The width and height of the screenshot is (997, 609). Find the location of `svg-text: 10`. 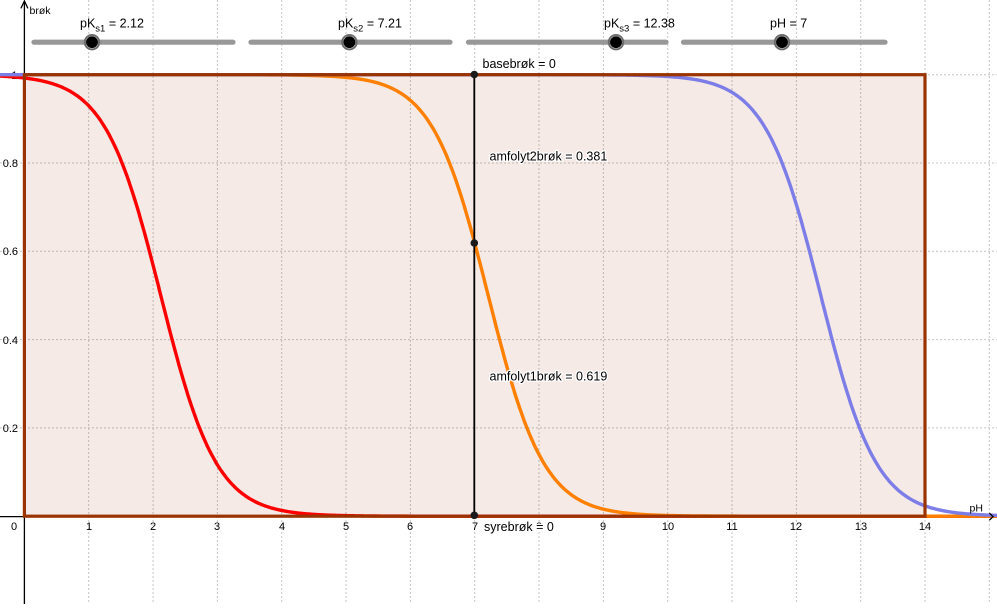

svg-text: 10 is located at coordinates (668, 527).